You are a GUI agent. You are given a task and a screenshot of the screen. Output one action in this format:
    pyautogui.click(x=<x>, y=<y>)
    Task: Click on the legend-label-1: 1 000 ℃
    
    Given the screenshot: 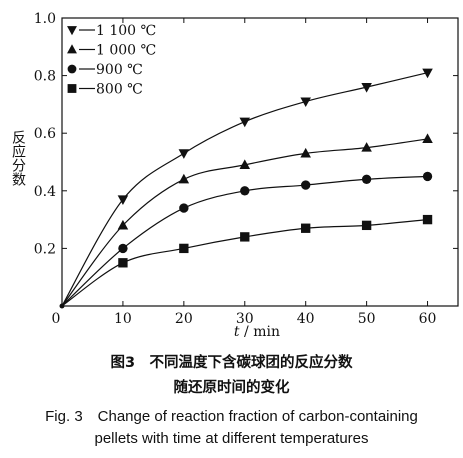 What is the action you would take?
    pyautogui.click(x=126, y=51)
    